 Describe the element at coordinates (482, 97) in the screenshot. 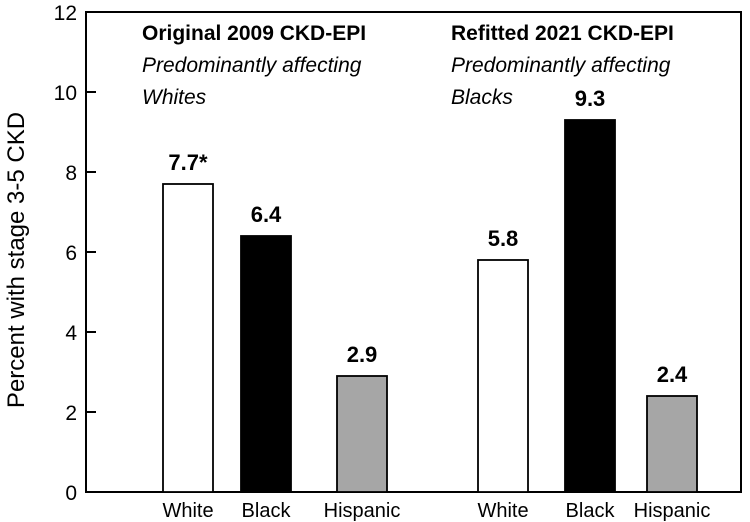

I see `group-subtitle-line: Blacks` at that location.